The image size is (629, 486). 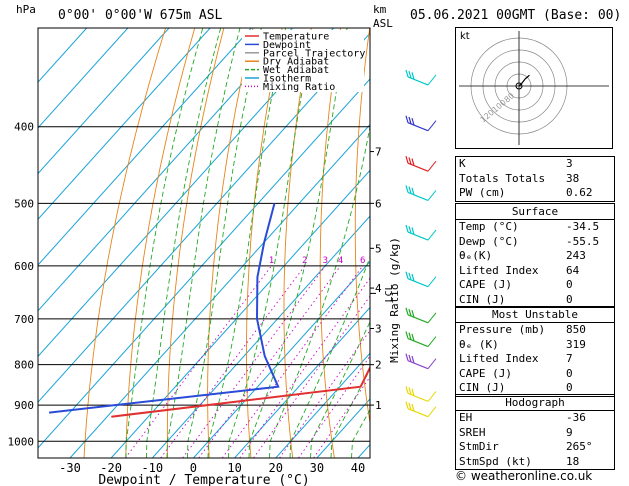 I want to click on km-tick-label: 4, so click(x=378, y=288).